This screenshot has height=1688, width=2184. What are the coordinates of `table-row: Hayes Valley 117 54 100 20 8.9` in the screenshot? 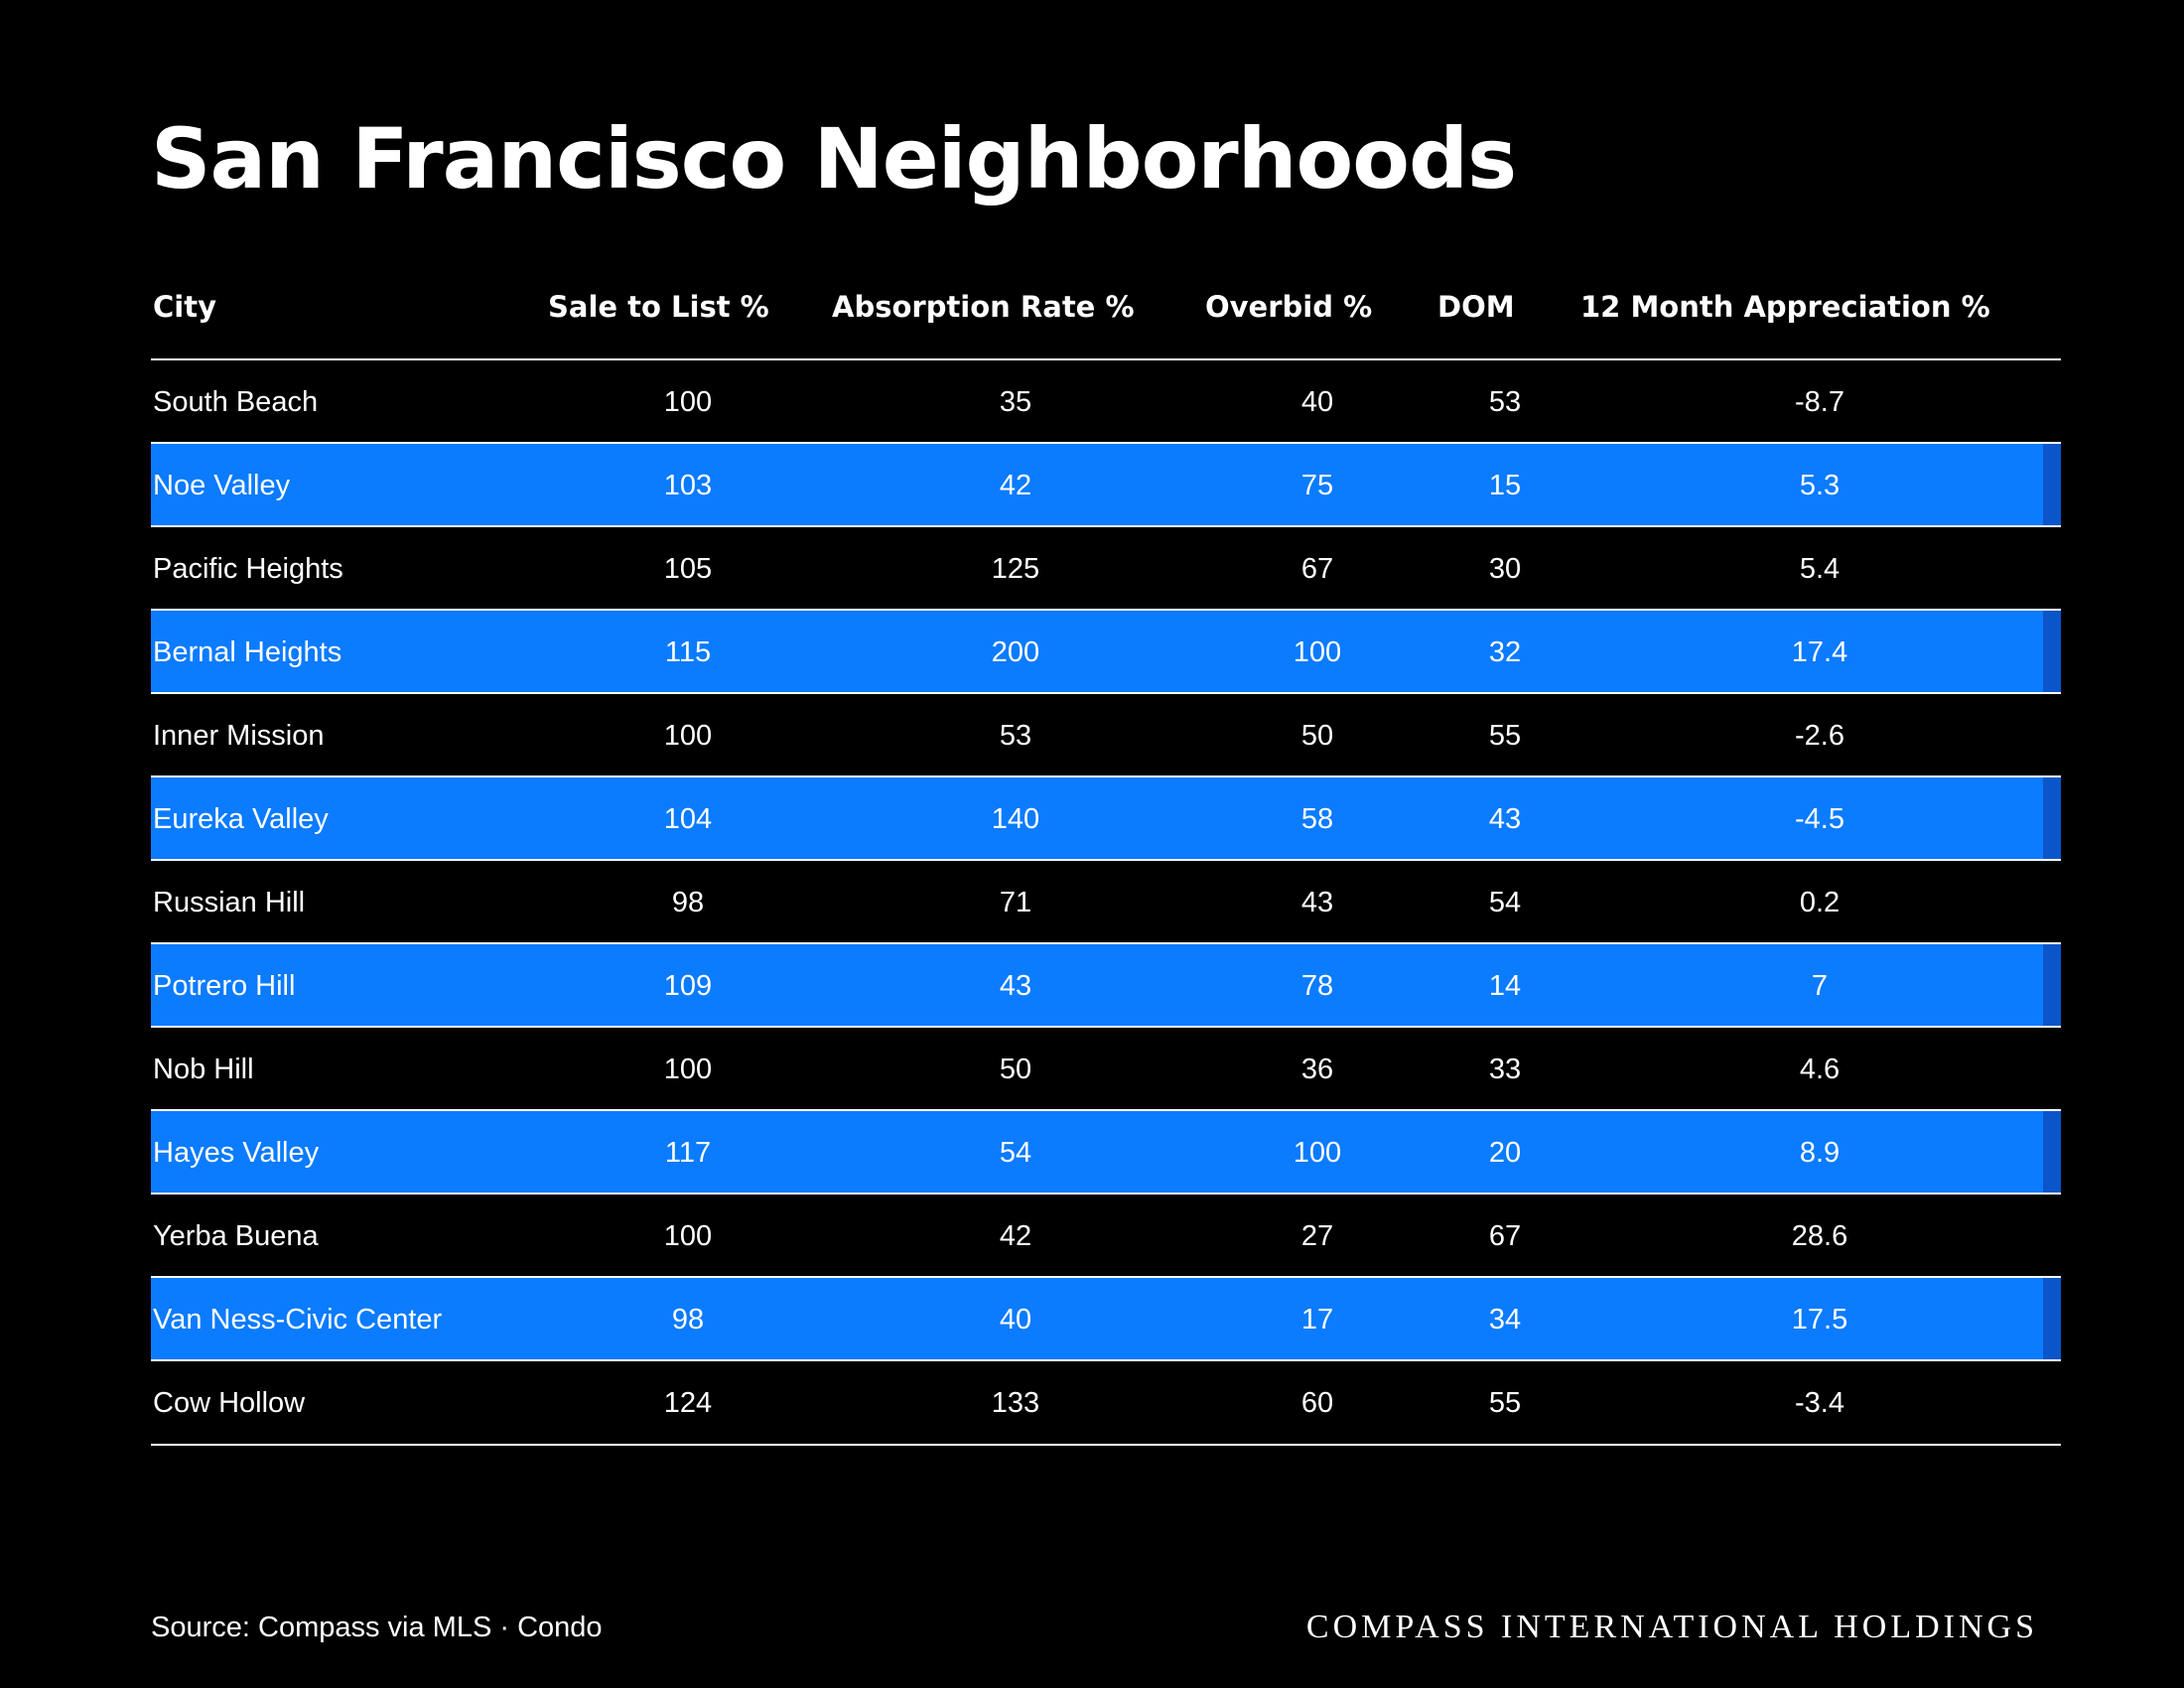 It's located at (1106, 1153).